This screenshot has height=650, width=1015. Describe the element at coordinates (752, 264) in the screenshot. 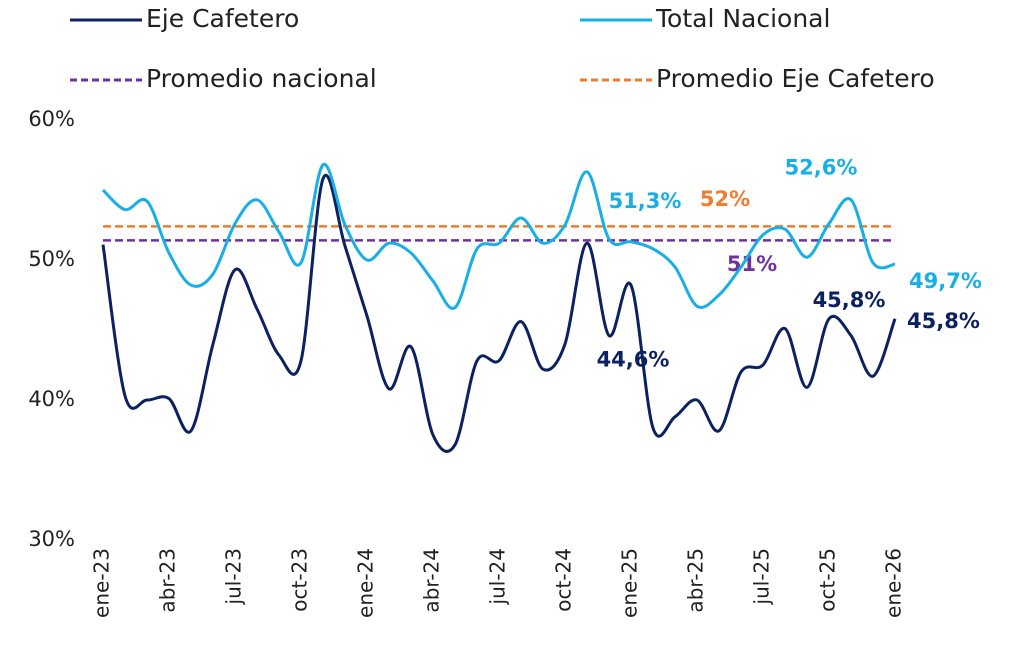

I see `reference-label: 51%` at that location.